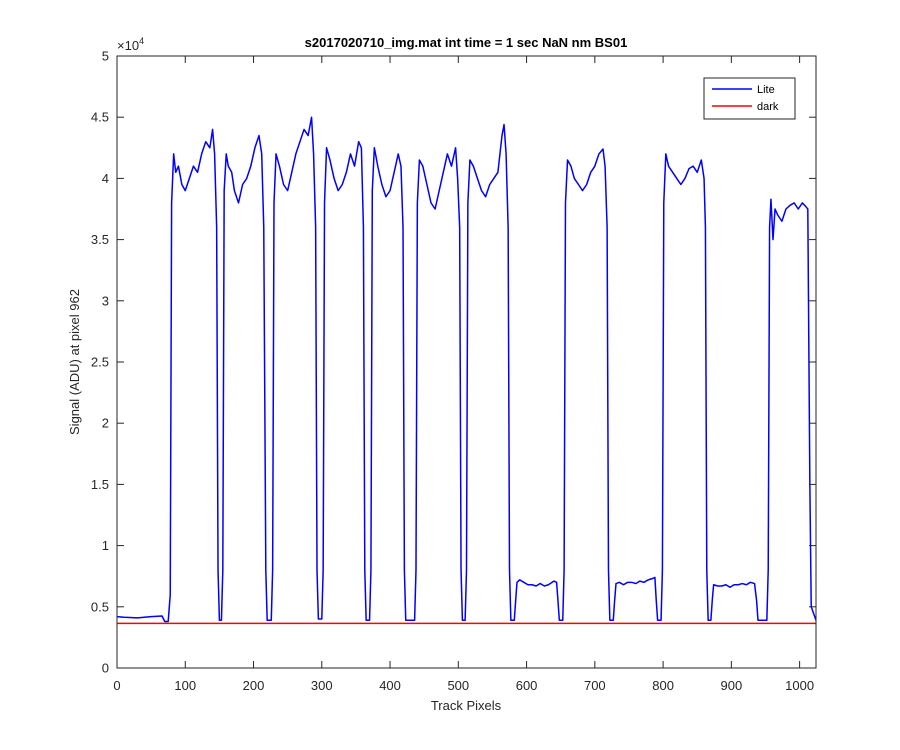 The height and width of the screenshot is (750, 900). I want to click on legend: Lite dark, so click(749, 98).